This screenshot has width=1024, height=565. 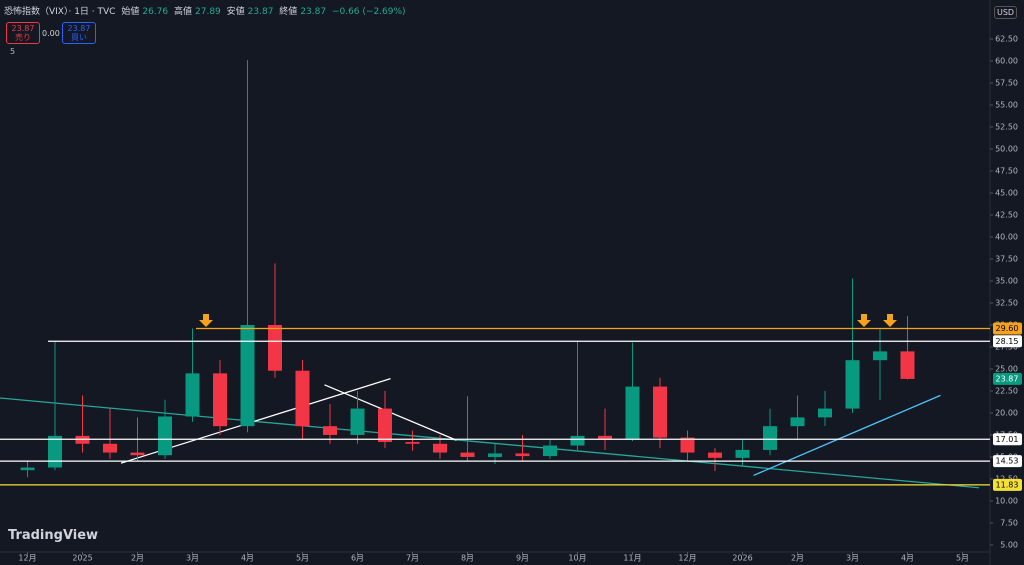 I want to click on y-tick-label: 15.00, so click(x=1006, y=456).